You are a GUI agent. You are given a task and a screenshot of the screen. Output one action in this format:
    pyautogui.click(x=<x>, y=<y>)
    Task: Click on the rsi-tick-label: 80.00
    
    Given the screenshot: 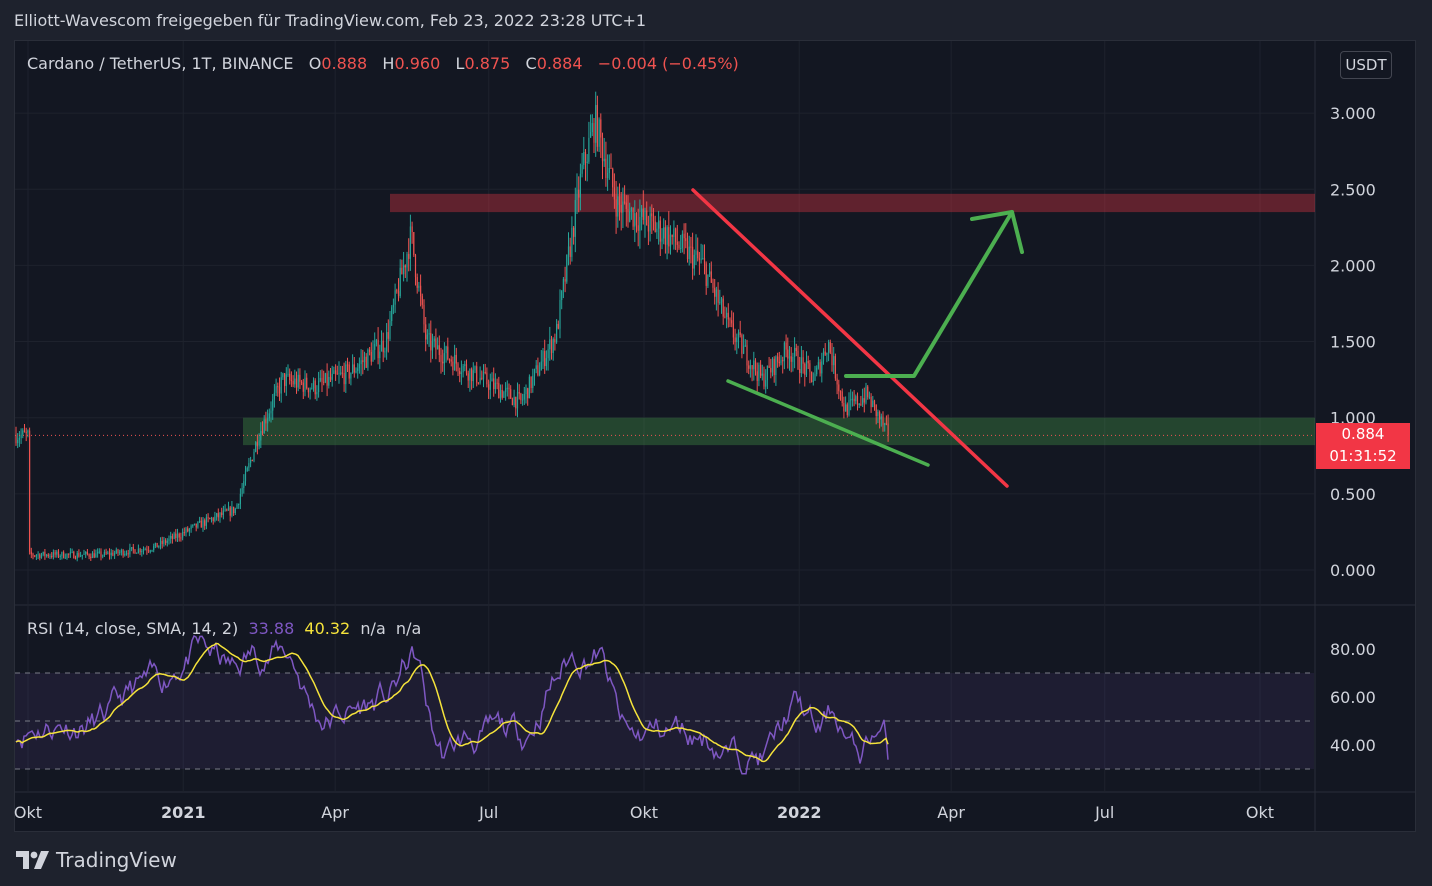 What is the action you would take?
    pyautogui.click(x=1353, y=649)
    